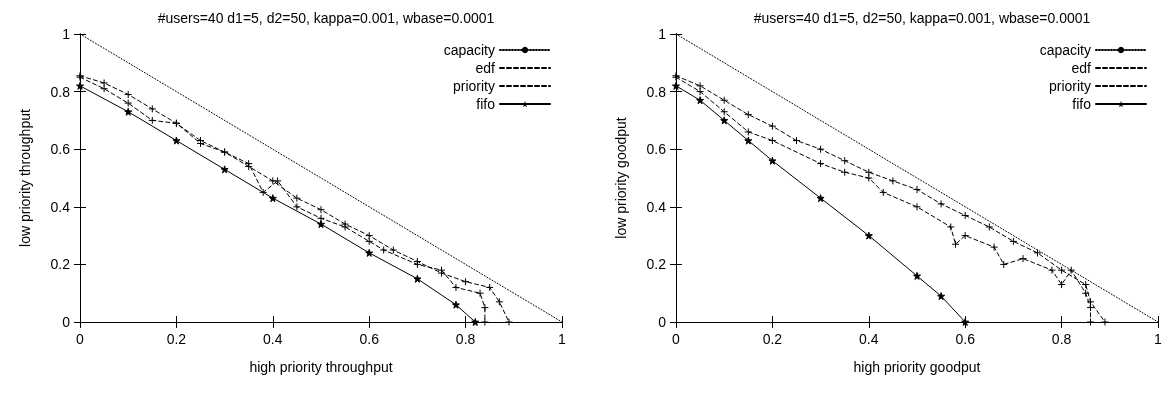 The width and height of the screenshot is (1167, 412). Describe the element at coordinates (25, 178) in the screenshot. I see `y-axis-title: low priority throughput` at that location.